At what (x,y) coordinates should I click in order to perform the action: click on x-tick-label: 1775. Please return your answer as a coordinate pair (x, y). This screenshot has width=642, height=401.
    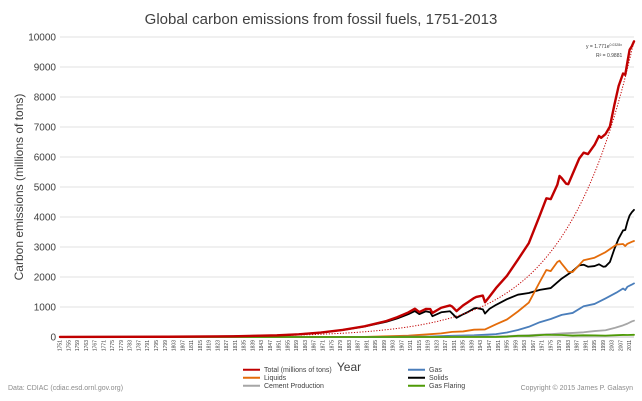
    Looking at the image, I should click on (113, 345).